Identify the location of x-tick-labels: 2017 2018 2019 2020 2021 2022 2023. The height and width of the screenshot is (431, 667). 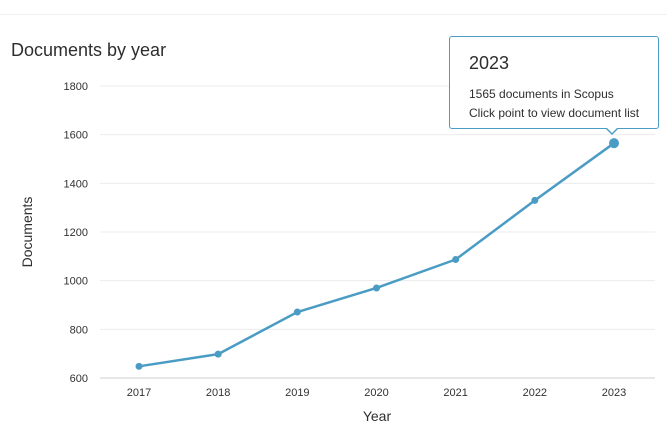
(376, 393).